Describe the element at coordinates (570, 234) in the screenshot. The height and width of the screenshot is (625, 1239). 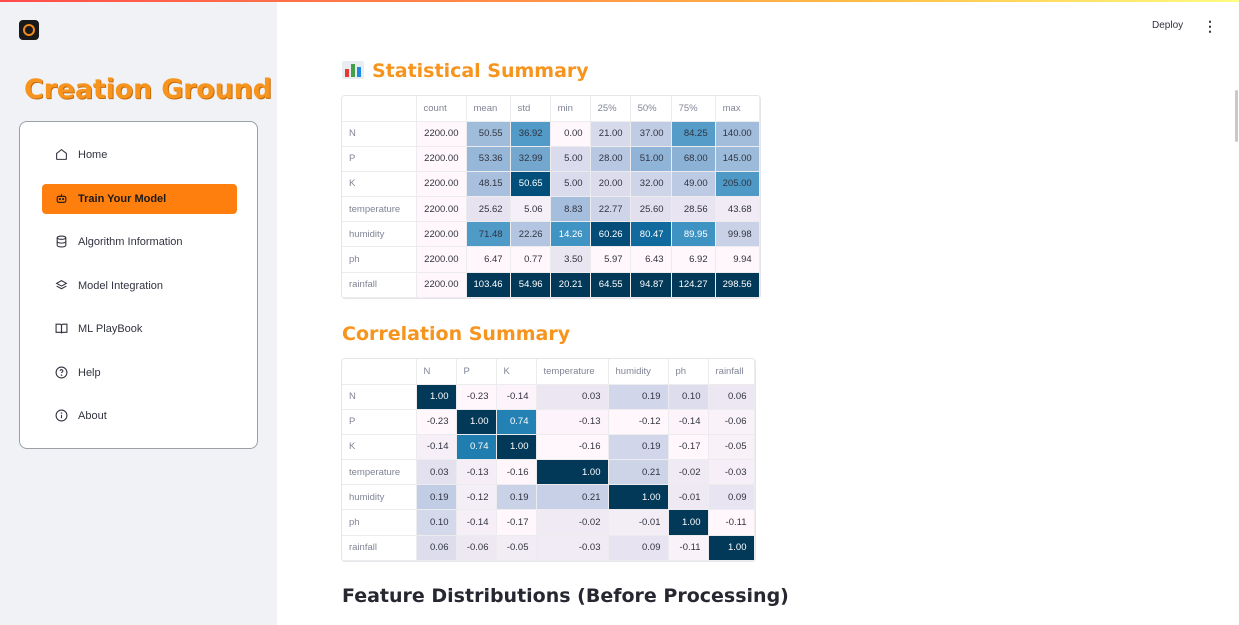
I see `table-cell: 14.26` at that location.